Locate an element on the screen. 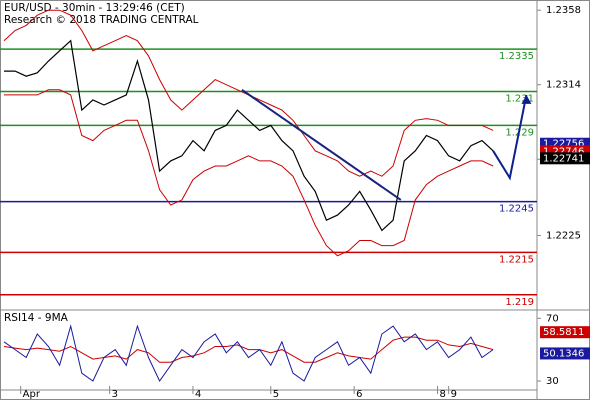 This screenshot has width=590, height=400. level-label: 1.231 is located at coordinates (519, 98).